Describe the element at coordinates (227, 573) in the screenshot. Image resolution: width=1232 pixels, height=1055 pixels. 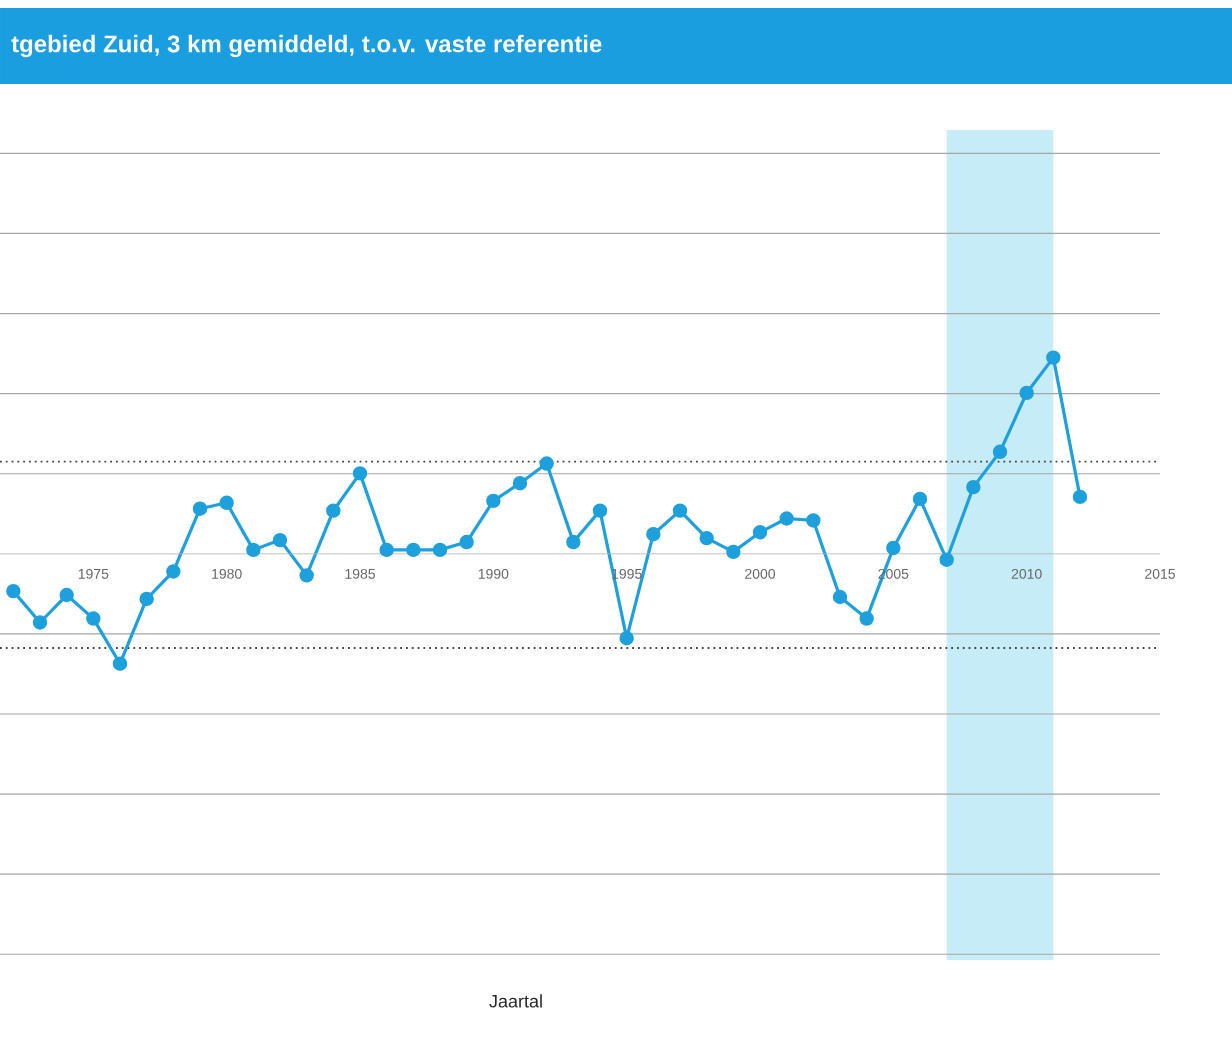
I see `x-tick-label: 1980` at that location.